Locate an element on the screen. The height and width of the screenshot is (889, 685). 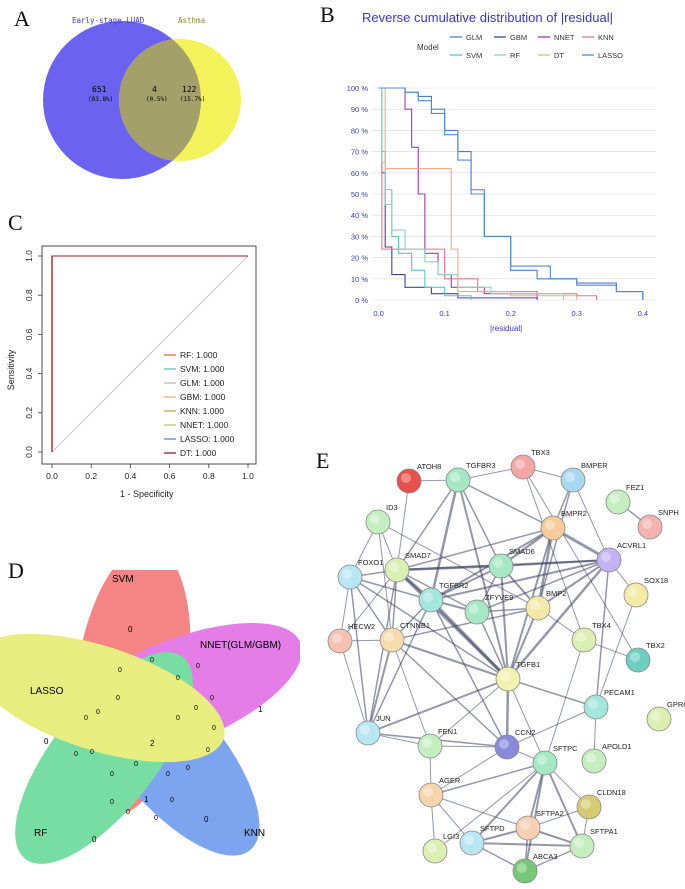
network-node-fen1: FEN1 is located at coordinates (437, 743).